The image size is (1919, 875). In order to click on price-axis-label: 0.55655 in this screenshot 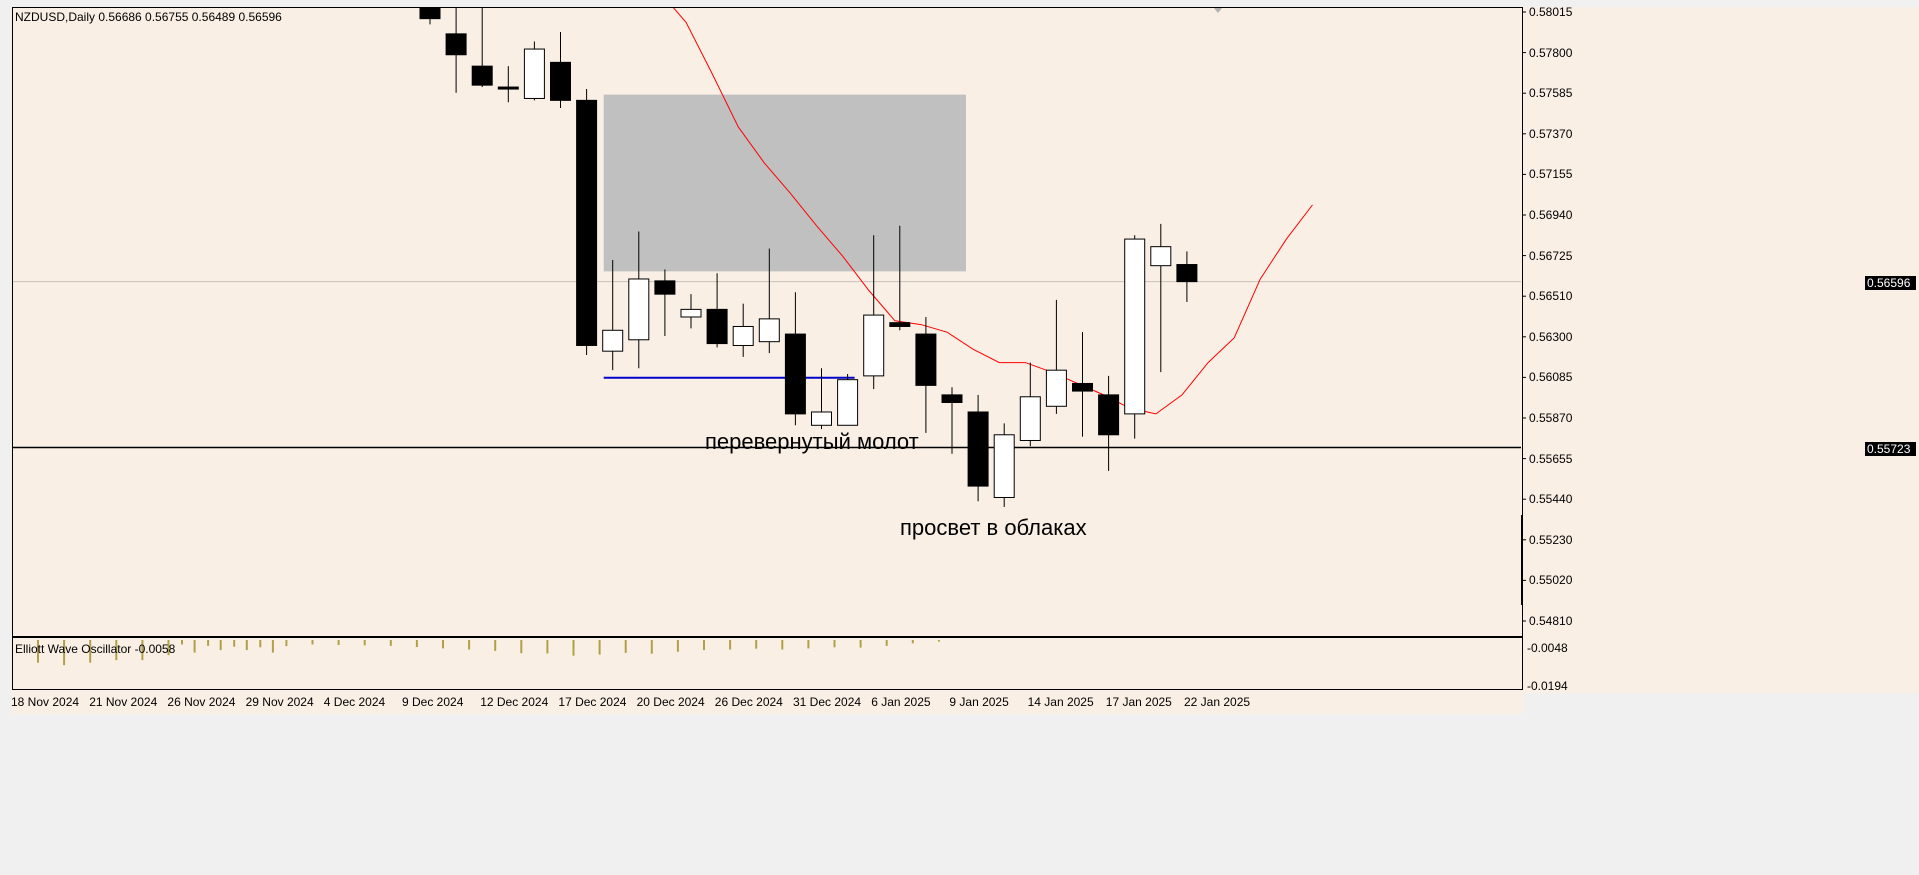, I will do `click(1551, 458)`.